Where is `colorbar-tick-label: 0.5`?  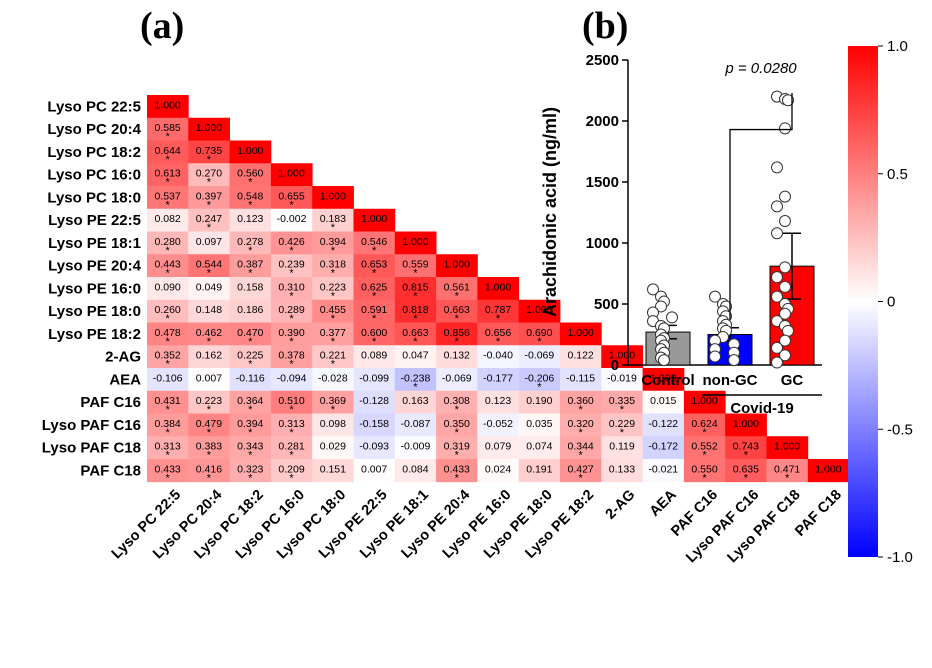 colorbar-tick-label: 0.5 is located at coordinates (897, 174).